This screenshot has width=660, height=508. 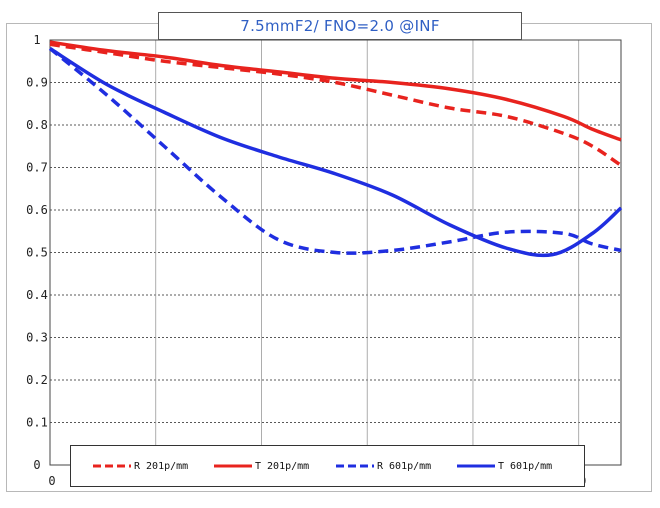 I want to click on y-tick-label: 0.7, so click(x=37, y=168).